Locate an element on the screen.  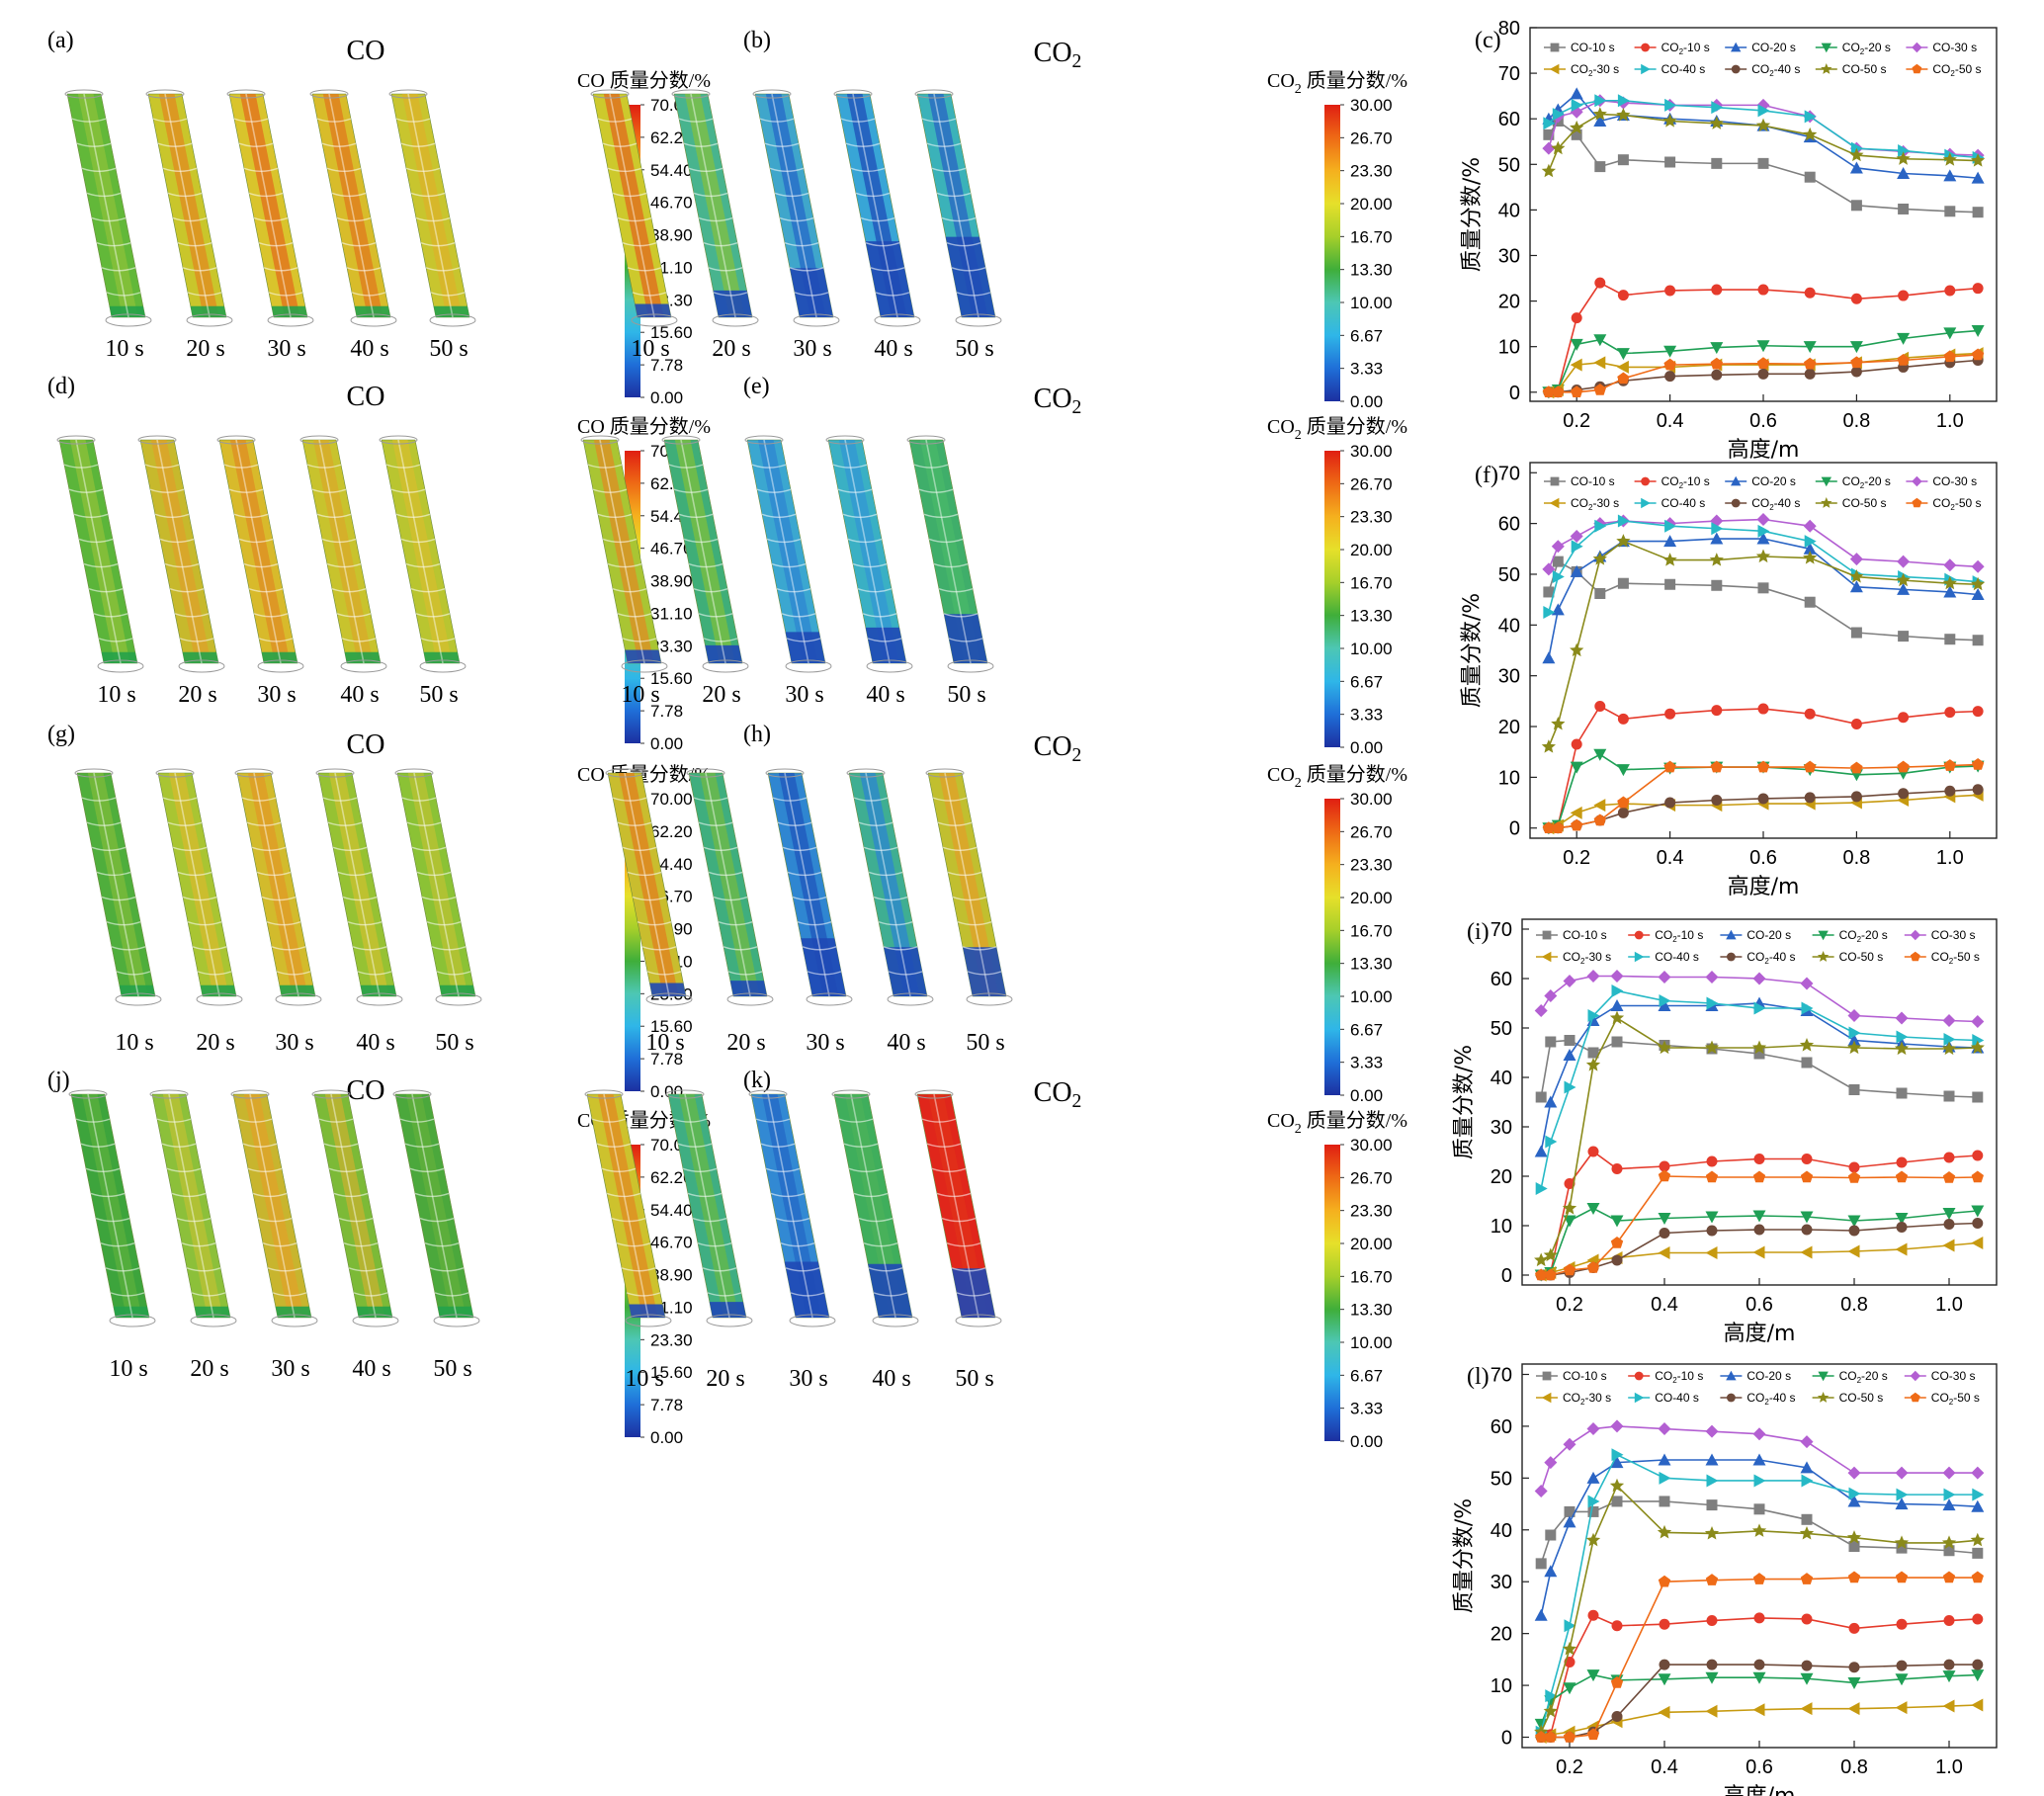
legend-label: CO2-20 s is located at coordinates (1863, 1377).